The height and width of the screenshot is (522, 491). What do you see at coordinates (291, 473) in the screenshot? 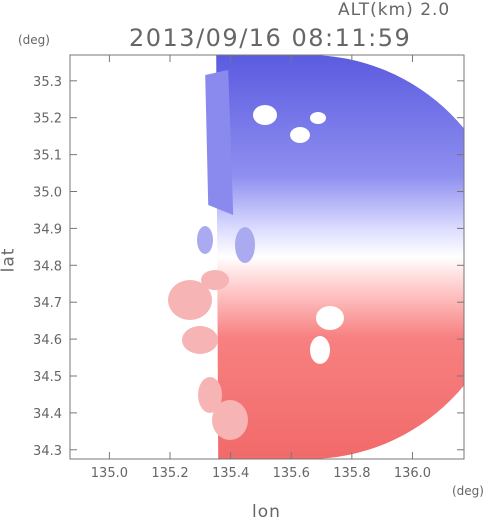
I see `x-tick-label: 135.6` at bounding box center [291, 473].